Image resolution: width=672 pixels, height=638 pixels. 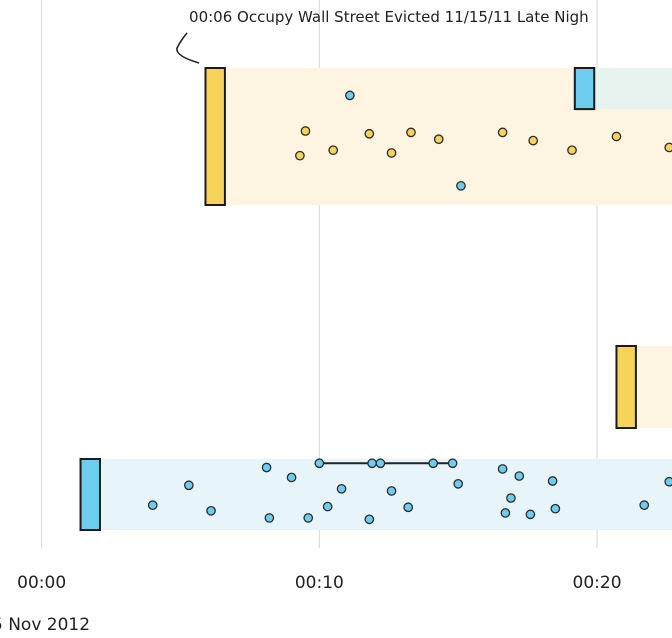 What do you see at coordinates (41, 583) in the screenshot?
I see `x-tick-label: 00:00` at bounding box center [41, 583].